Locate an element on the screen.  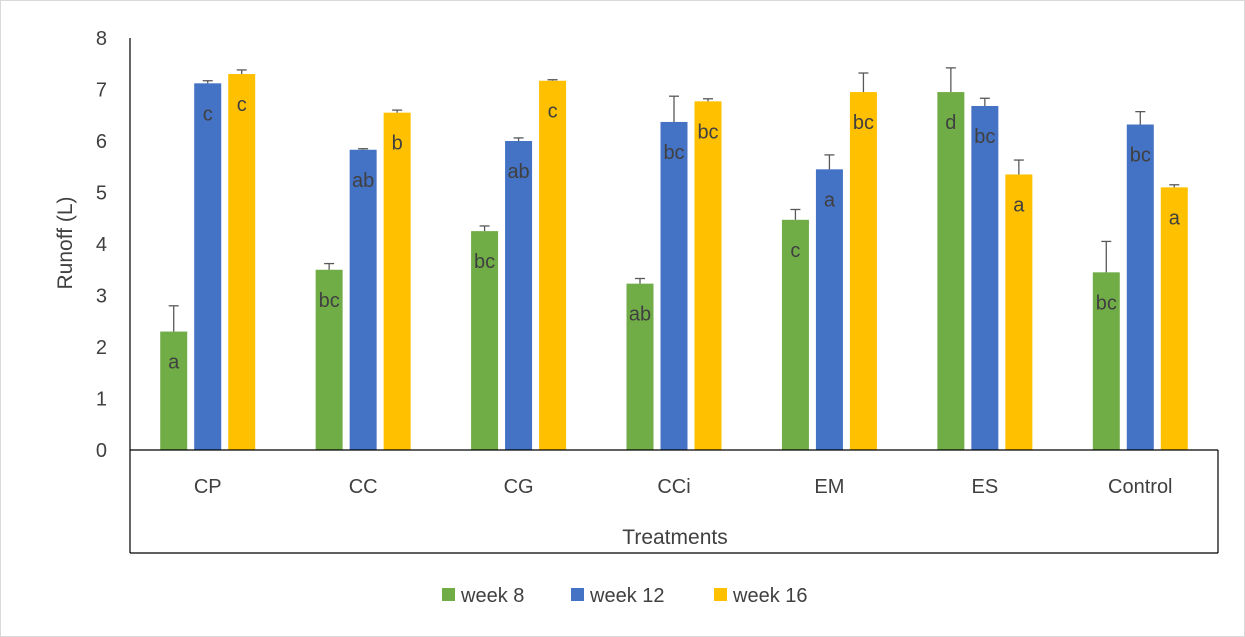
y-tick-label: 5 is located at coordinates (101, 194).